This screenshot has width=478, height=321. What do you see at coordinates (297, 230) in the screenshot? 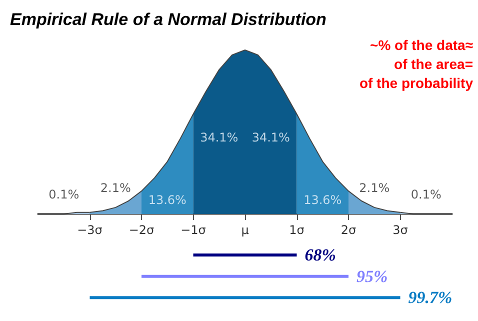
I see `x-tick-label: 1σ` at bounding box center [297, 230].